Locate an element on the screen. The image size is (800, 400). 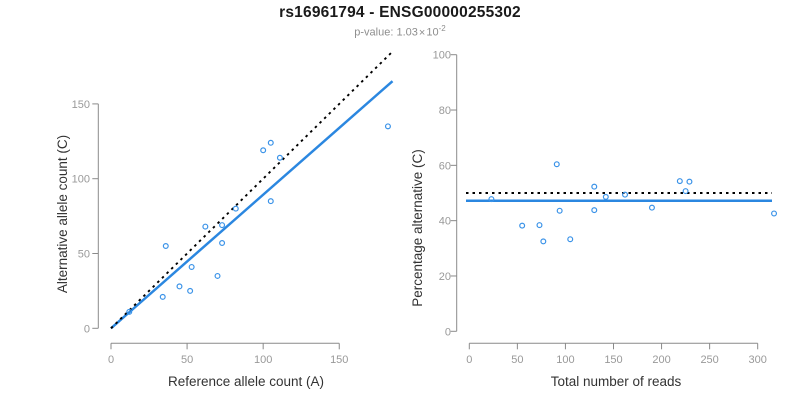
left-yaxis-label: Alternative allele count (C) is located at coordinates (62, 214).